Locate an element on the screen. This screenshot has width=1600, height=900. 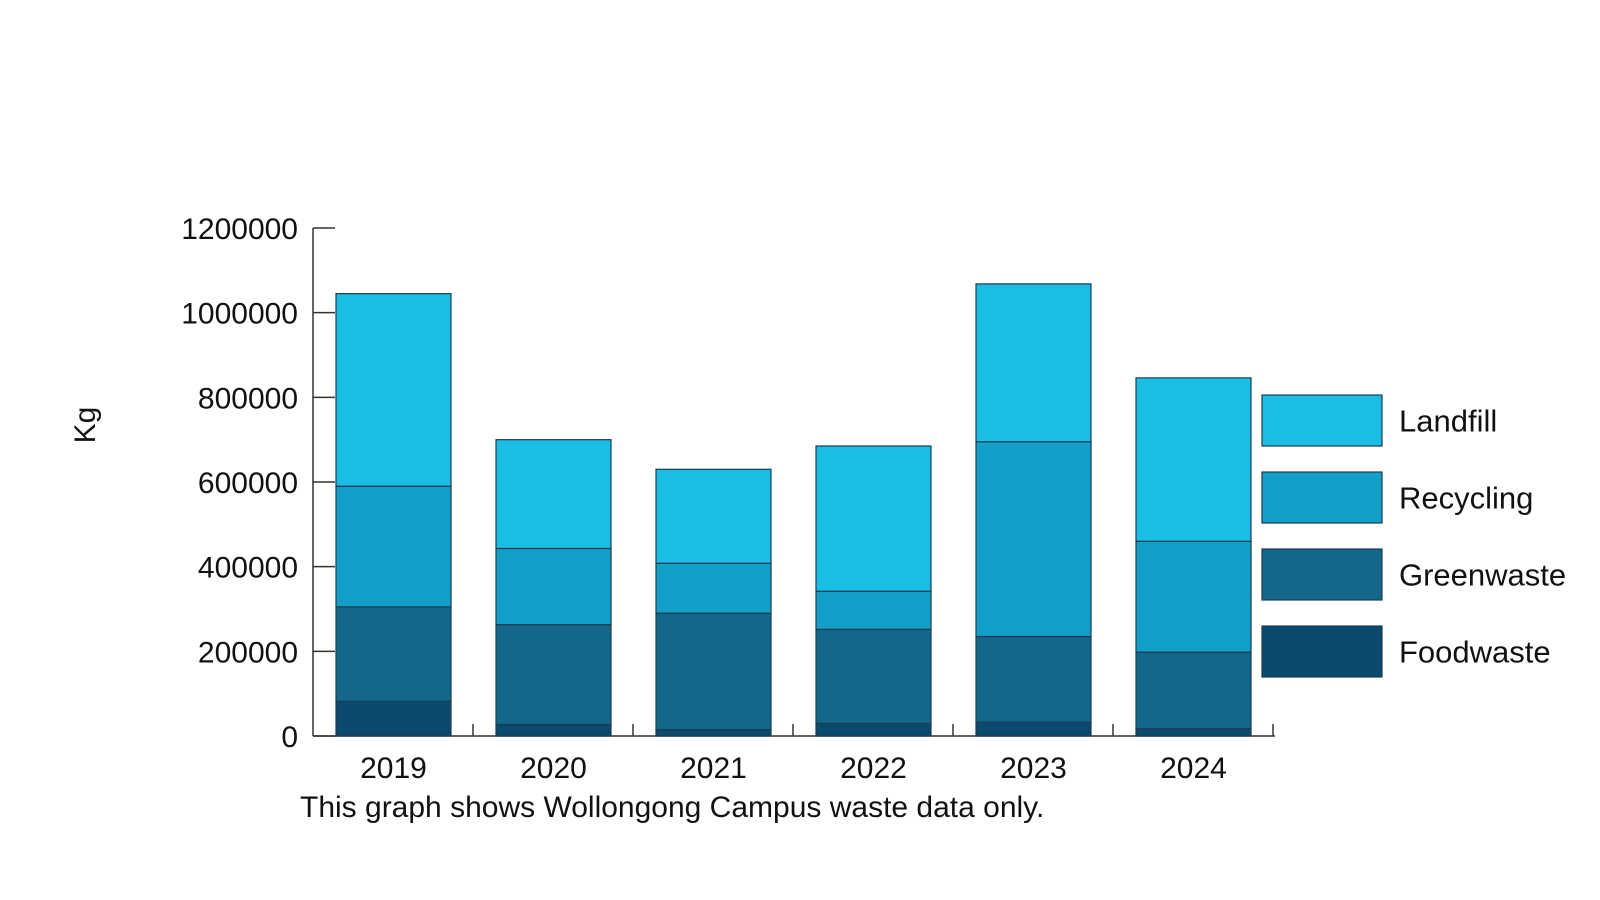
bar-landfill-2022 is located at coordinates (873, 518).